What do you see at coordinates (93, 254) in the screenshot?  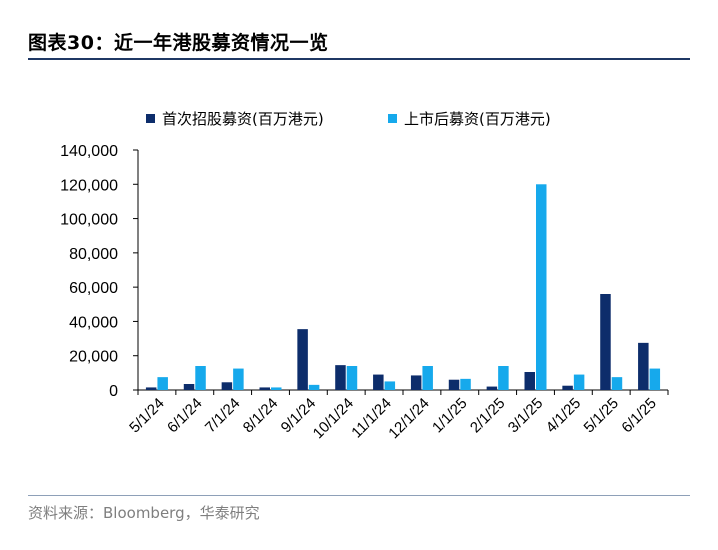 I see `y-tick-label: 80,000` at bounding box center [93, 254].